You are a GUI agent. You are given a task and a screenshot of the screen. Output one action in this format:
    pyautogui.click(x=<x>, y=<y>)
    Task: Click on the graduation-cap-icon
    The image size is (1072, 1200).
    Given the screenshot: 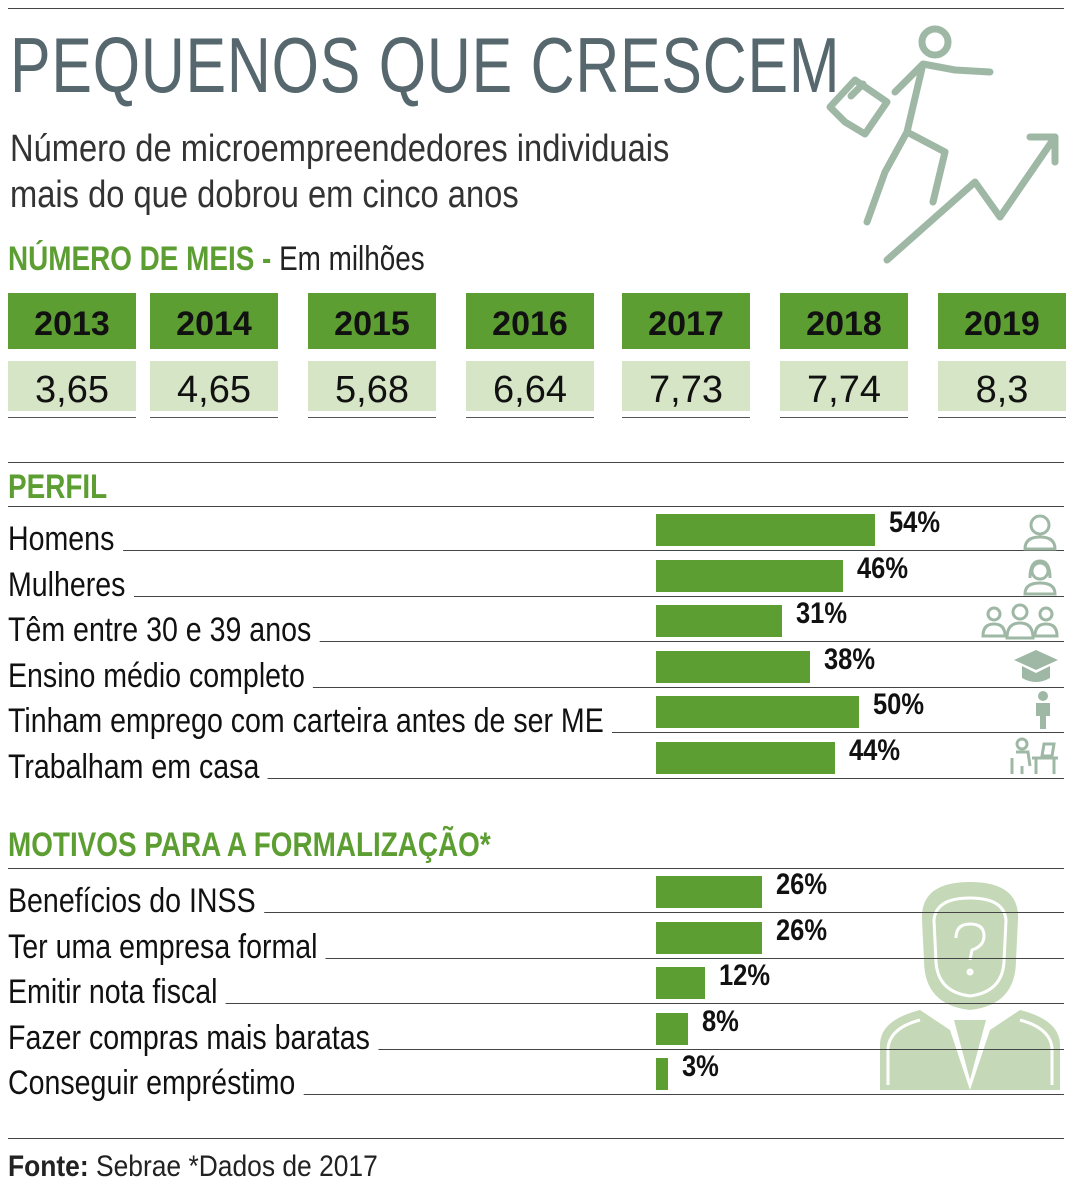 What is the action you would take?
    pyautogui.click(x=1036, y=666)
    